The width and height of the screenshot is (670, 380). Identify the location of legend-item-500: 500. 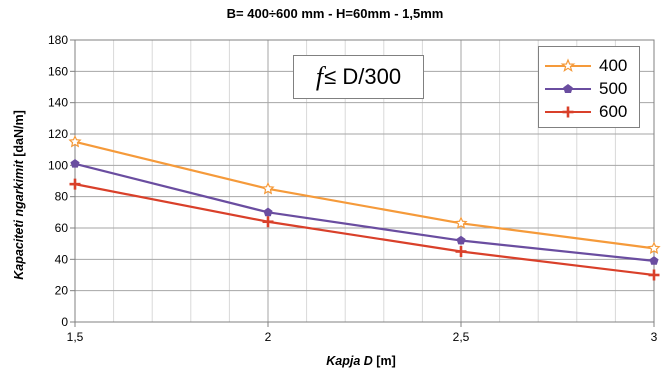
(589, 89).